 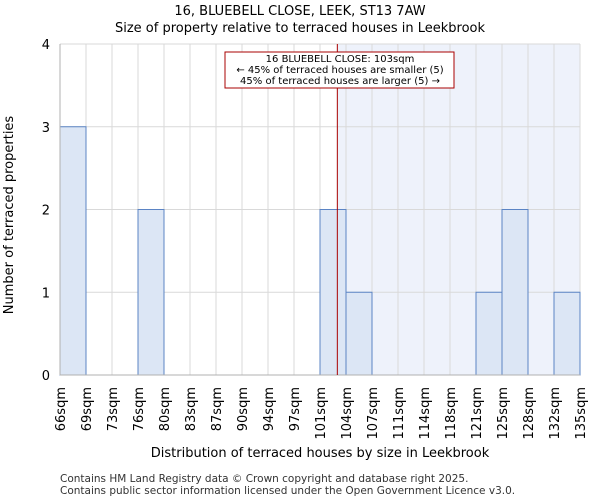 I want to click on x-tick-label: 128sqm, so click(x=529, y=413).